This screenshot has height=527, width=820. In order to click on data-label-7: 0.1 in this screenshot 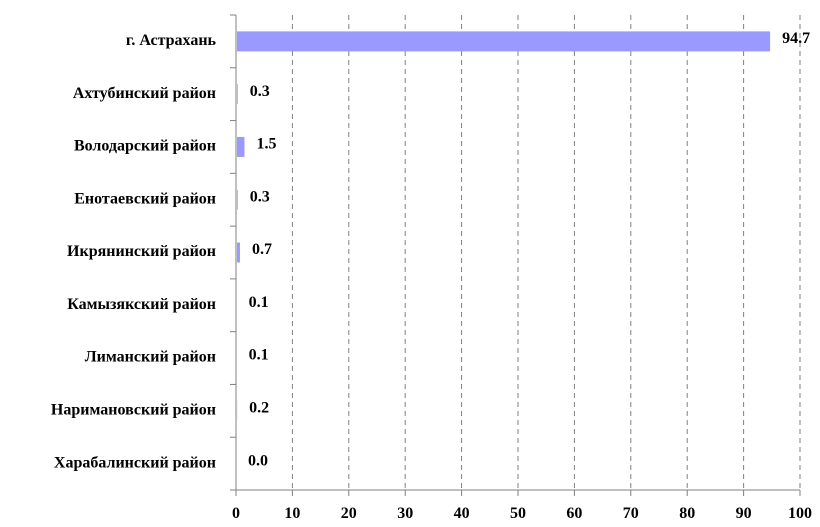, I will do `click(259, 355)`.